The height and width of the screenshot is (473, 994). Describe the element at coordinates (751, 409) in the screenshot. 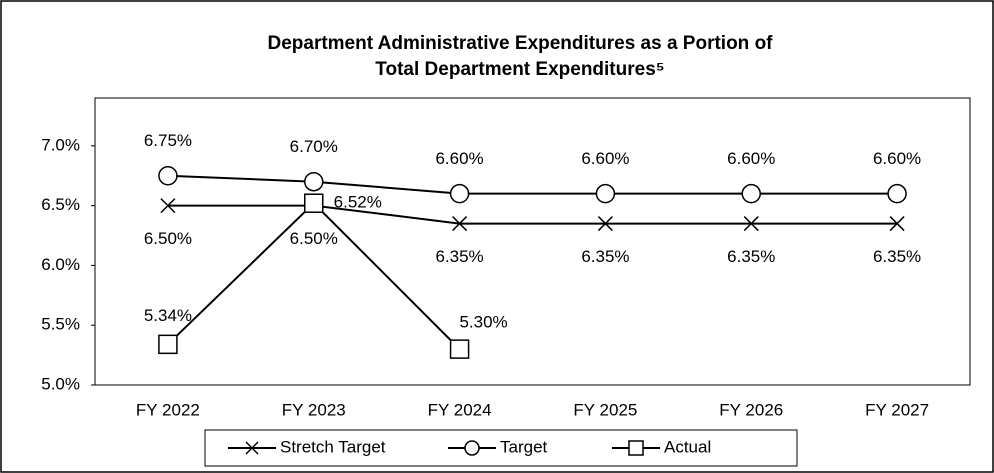

I see `x-tick-label: FY 2026` at that location.